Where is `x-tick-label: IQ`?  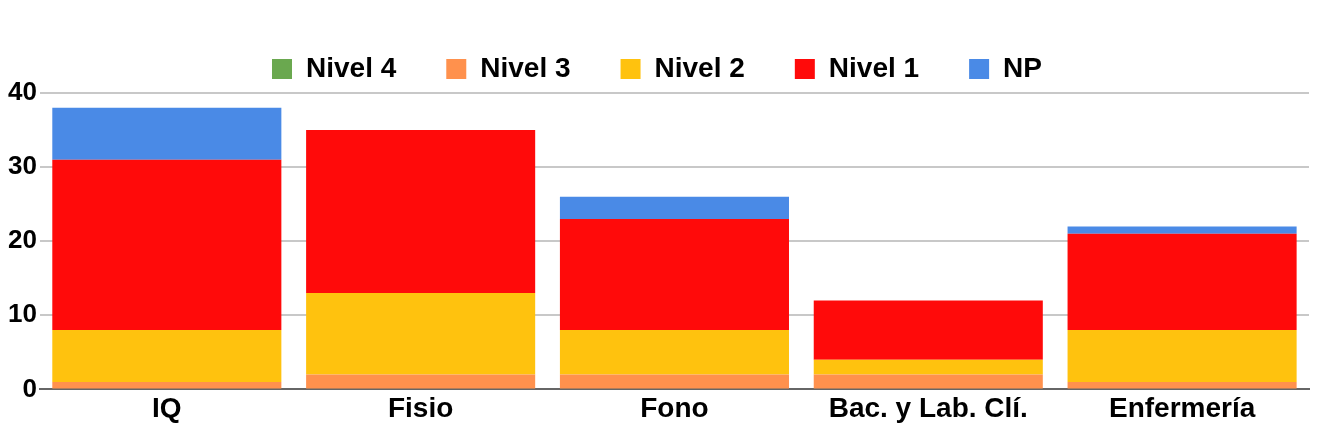 x-tick-label: IQ is located at coordinates (167, 407).